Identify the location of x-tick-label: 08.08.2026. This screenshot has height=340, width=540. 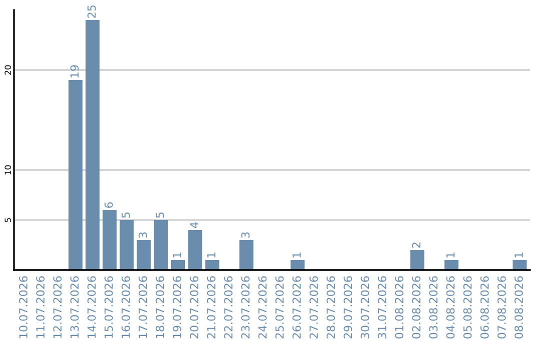
(518, 307).